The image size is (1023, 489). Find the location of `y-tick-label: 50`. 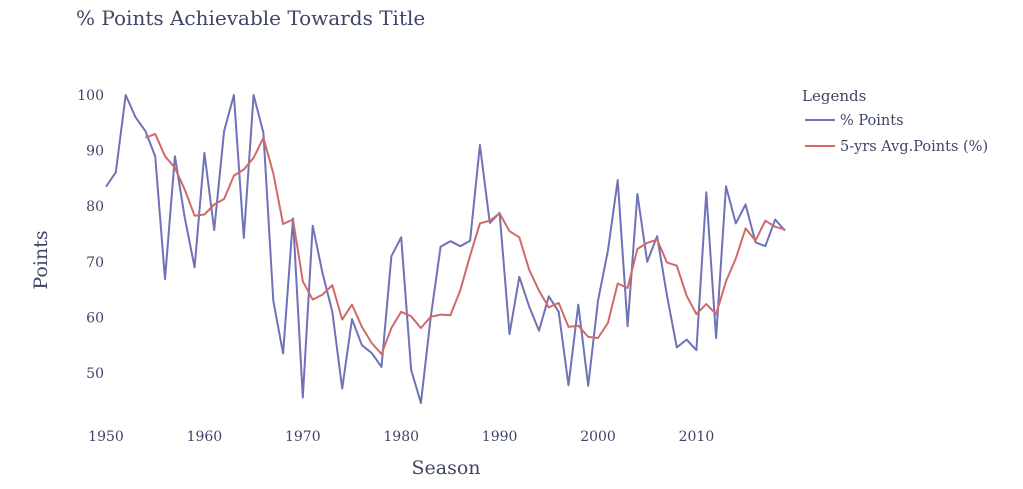

y-tick-label: 50 is located at coordinates (95, 374).